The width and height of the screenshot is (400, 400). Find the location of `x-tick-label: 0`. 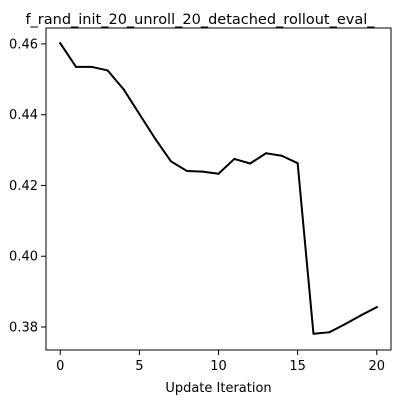

x-tick-label: 0 is located at coordinates (60, 366).